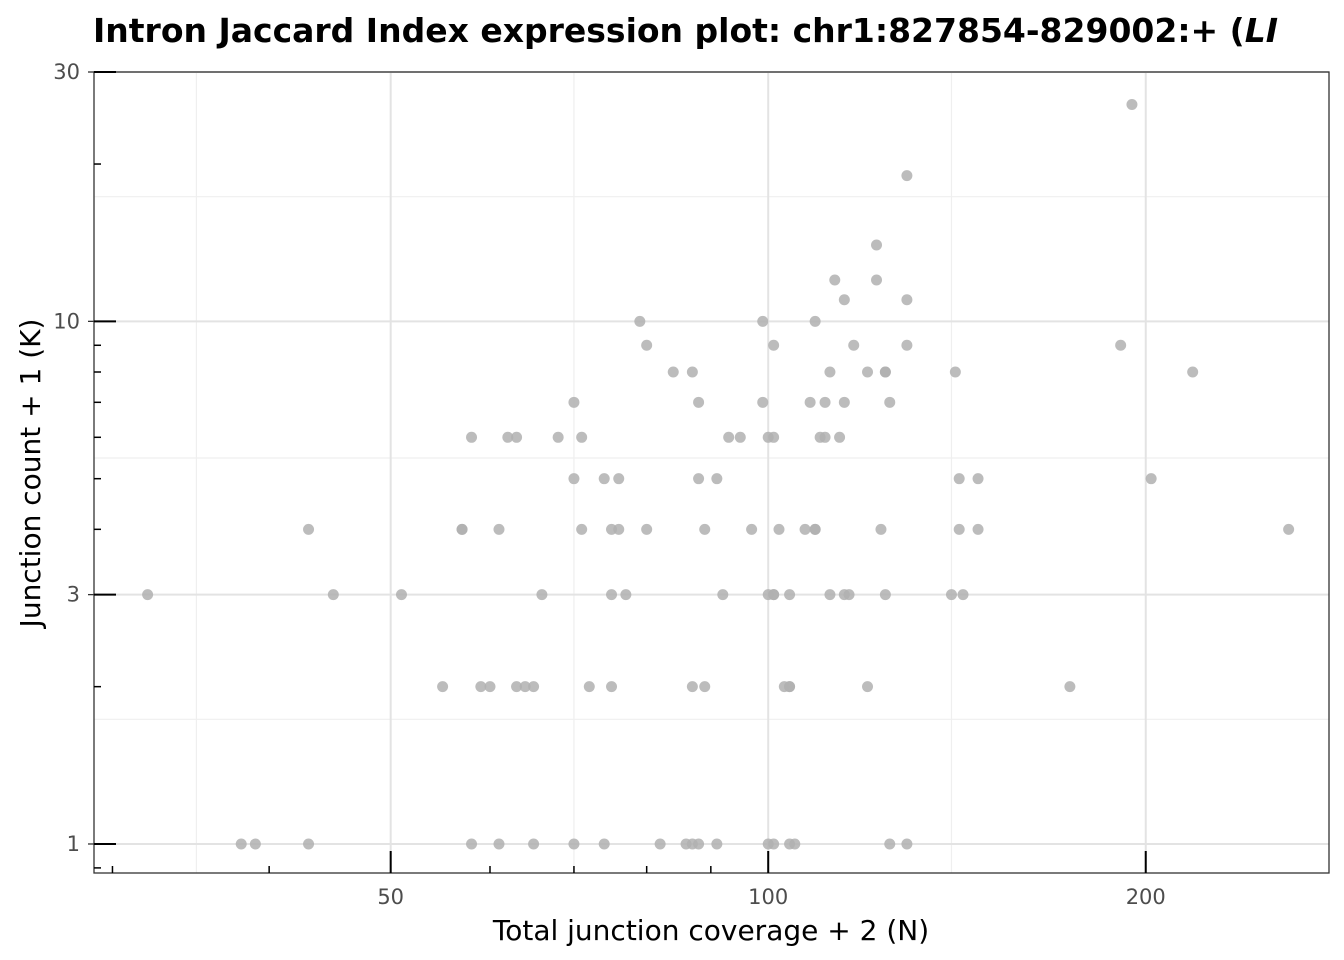  I want to click on y-tick-label: 1, so click(73, 844).